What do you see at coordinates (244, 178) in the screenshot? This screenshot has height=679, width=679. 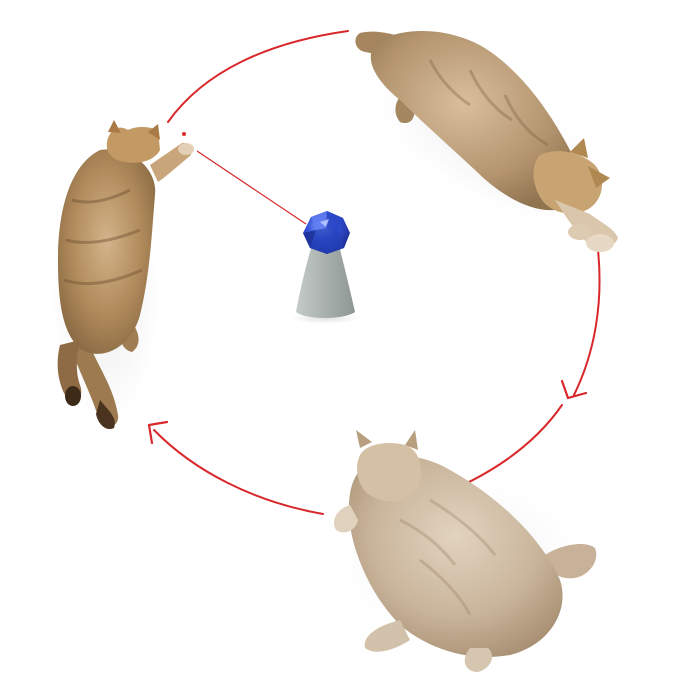 I see `laser-beam` at bounding box center [244, 178].